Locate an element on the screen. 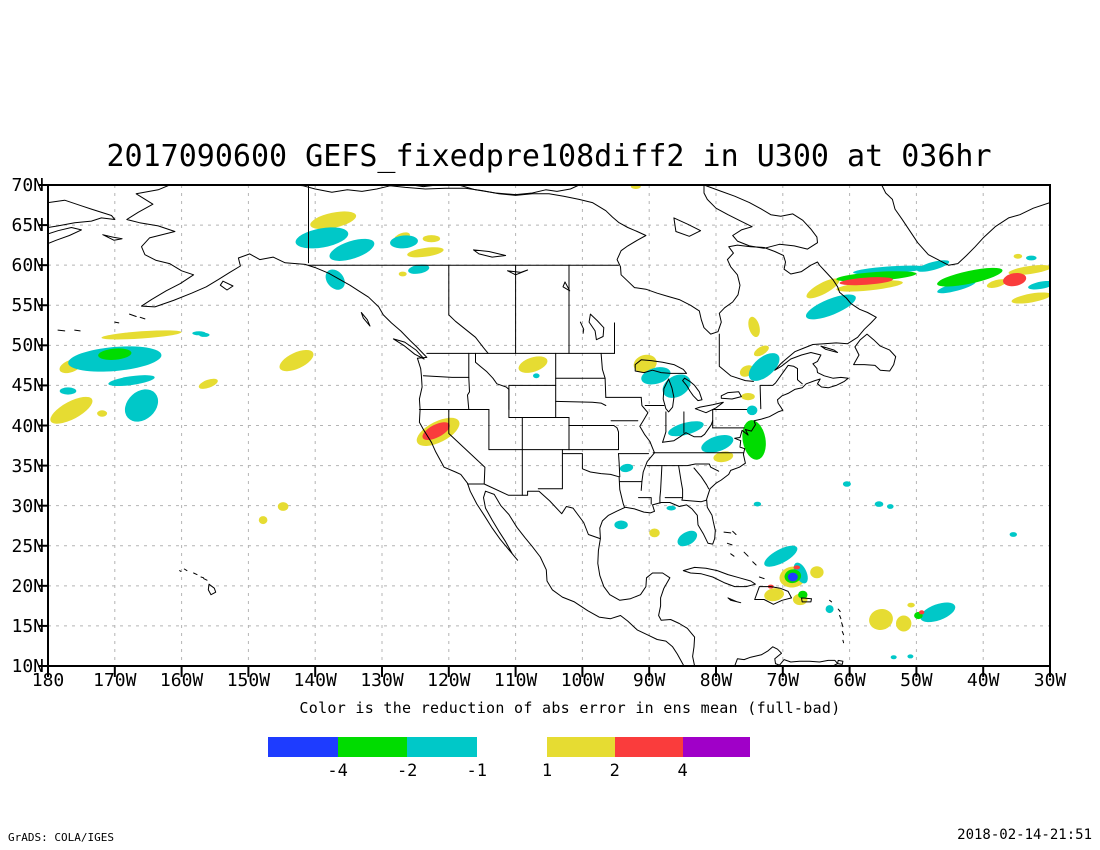 This screenshot has width=1100, height=850. x-tick-label: 150W is located at coordinates (248, 680).